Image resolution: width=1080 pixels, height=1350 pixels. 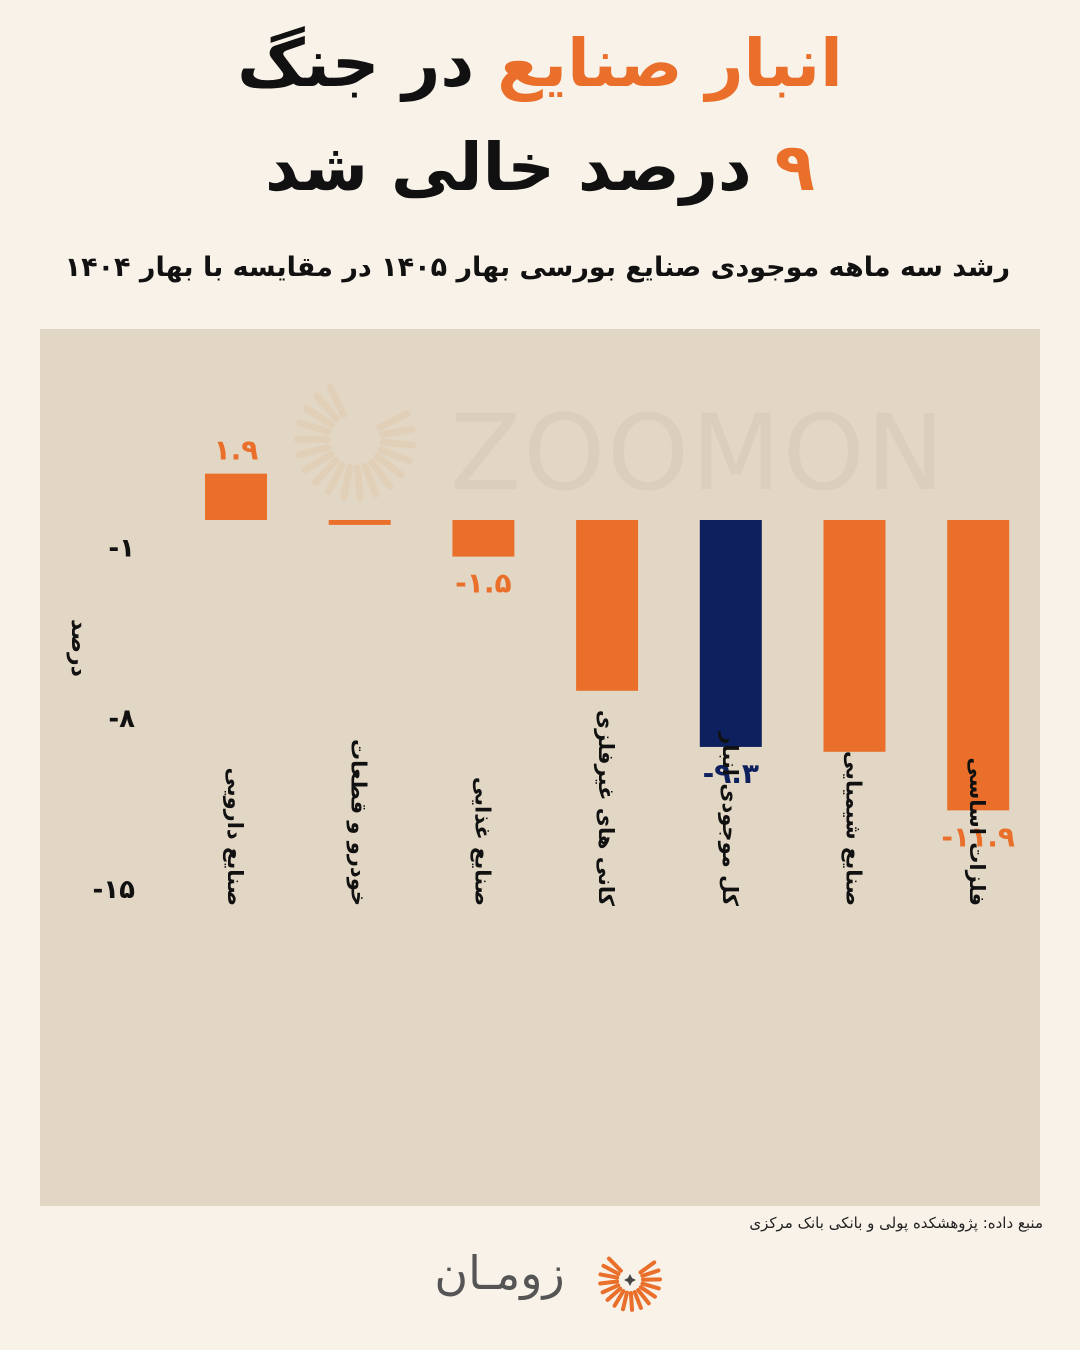 What do you see at coordinates (121, 719) in the screenshot?
I see `y-tick-label: -۸` at bounding box center [121, 719].